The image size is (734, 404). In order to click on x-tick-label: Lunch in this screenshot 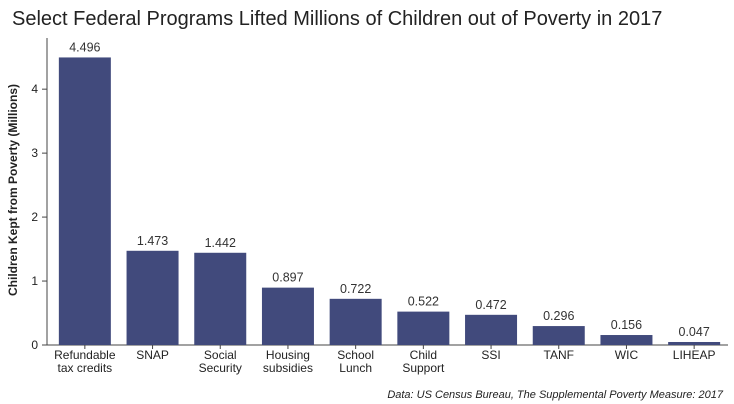, I will do `click(355, 368)`.